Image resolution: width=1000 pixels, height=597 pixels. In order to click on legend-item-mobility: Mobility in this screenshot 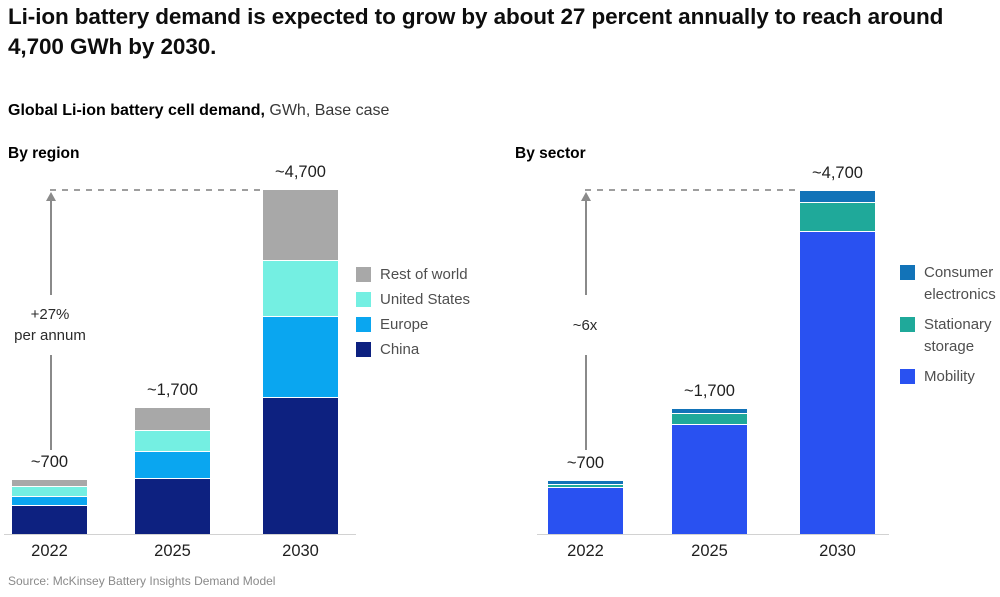, I will do `click(950, 377)`.